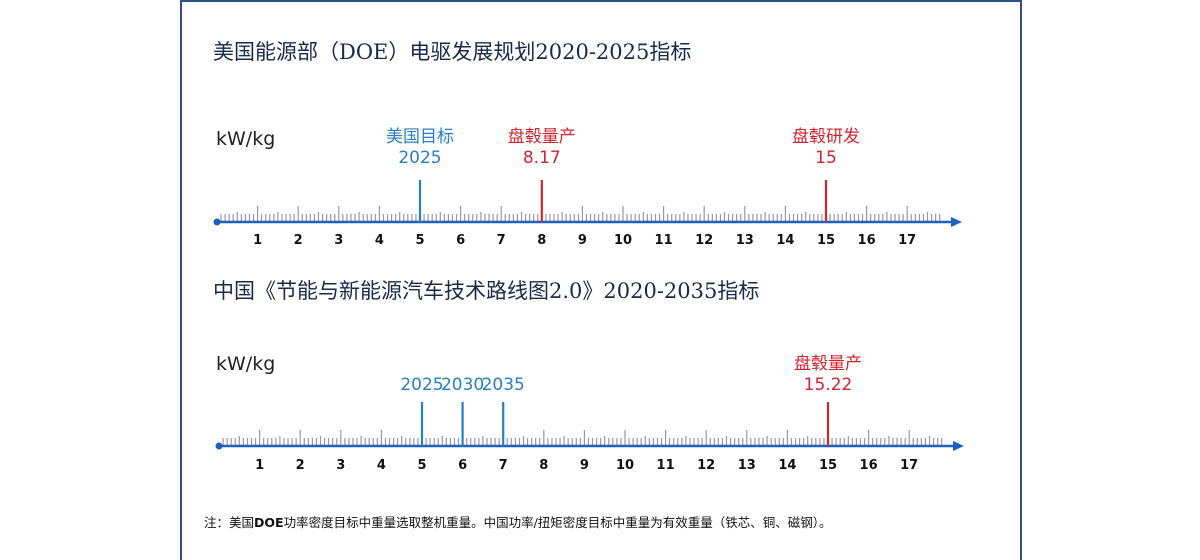 The height and width of the screenshot is (560, 1200). Describe the element at coordinates (229, 522) in the screenshot. I see `footnote-prefix: 注：美国` at that location.